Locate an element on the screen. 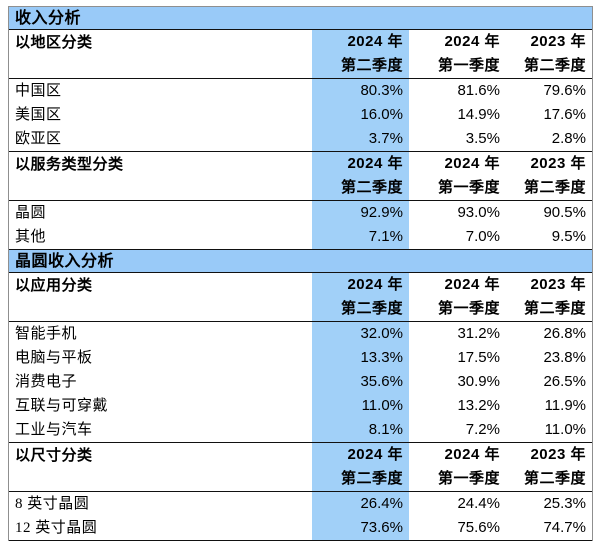 Image resolution: width=600 pixels, height=556 pixels. value-cell: 35.6% is located at coordinates (360, 382).